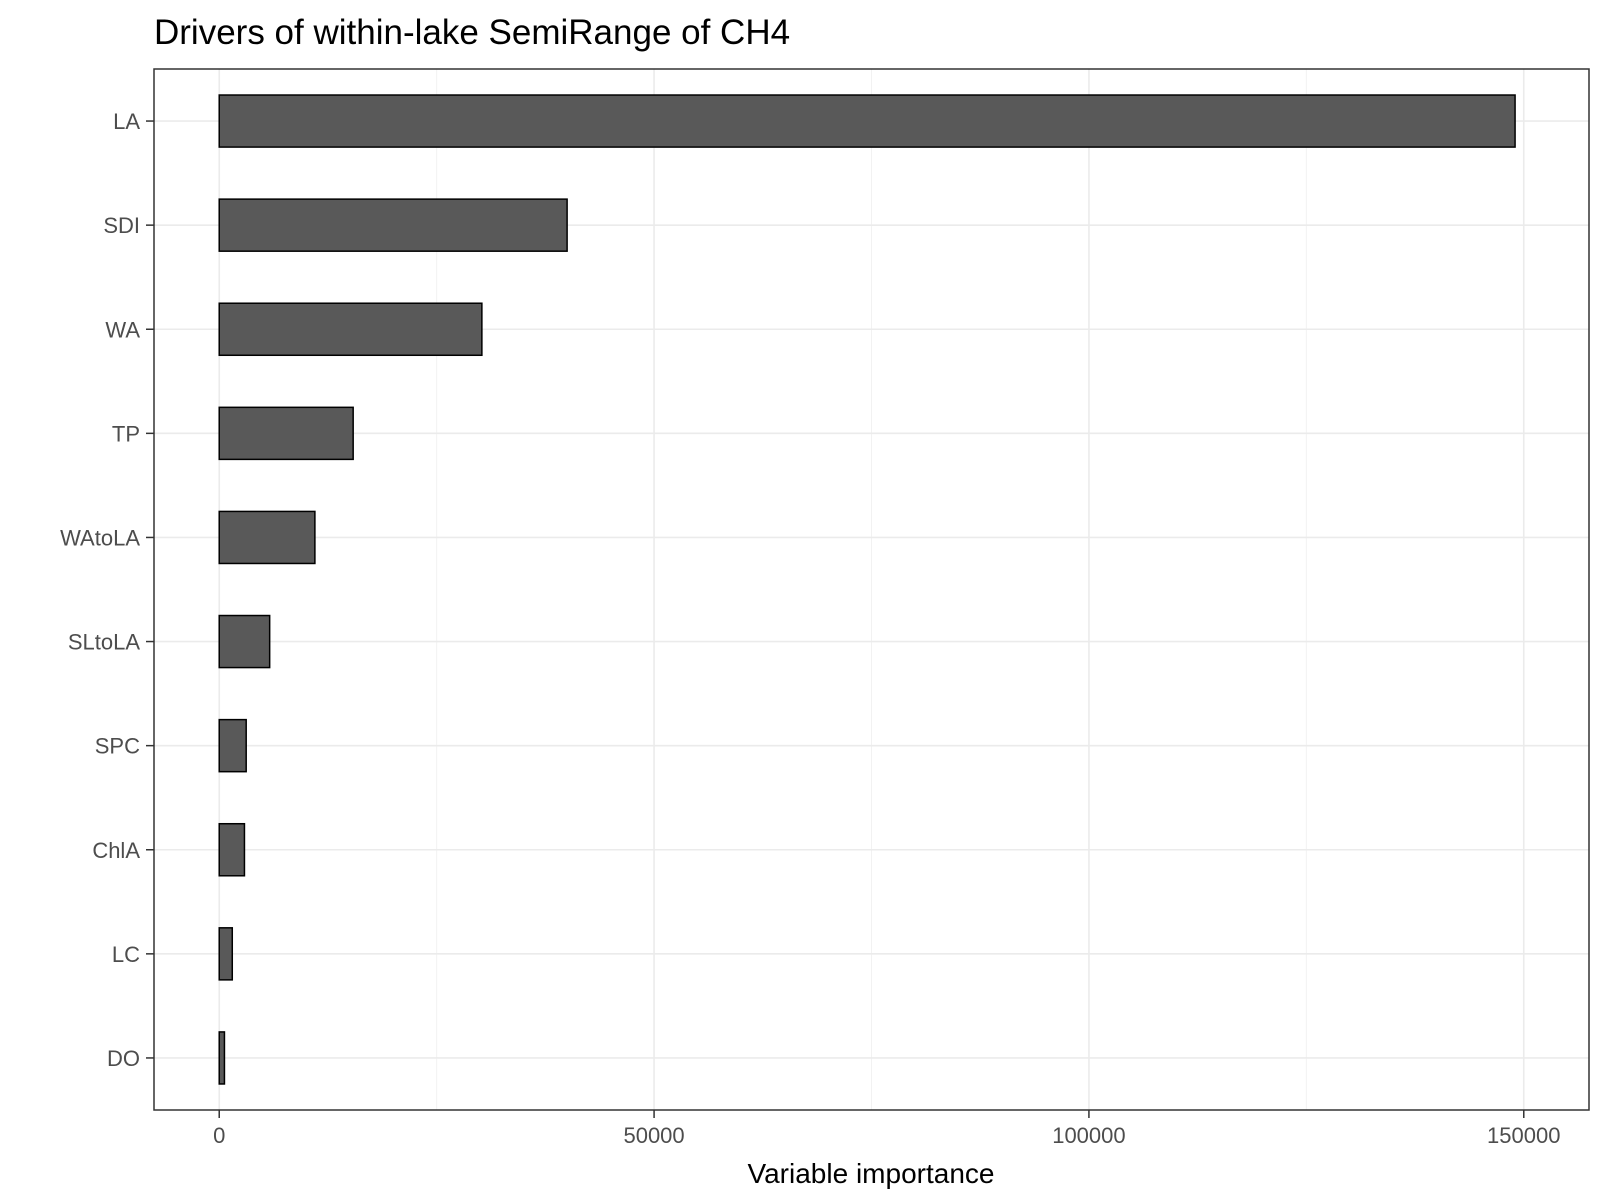  I want to click on y-tick-label-lc: LC, so click(126, 954).